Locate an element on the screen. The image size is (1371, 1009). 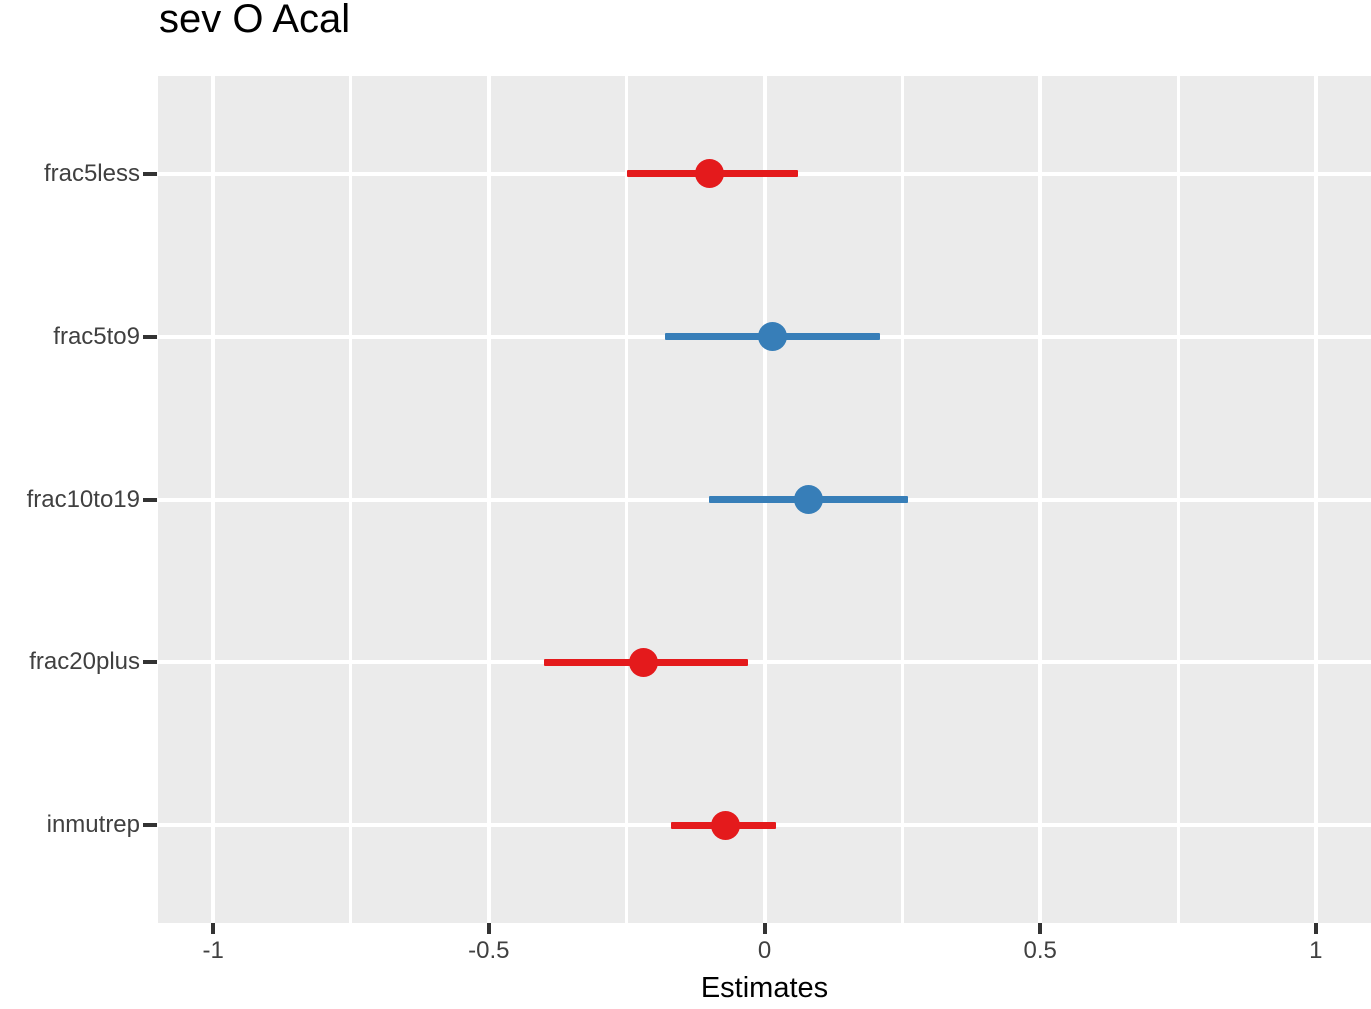
y-axis-label: frac5to9 is located at coordinates (96, 336).